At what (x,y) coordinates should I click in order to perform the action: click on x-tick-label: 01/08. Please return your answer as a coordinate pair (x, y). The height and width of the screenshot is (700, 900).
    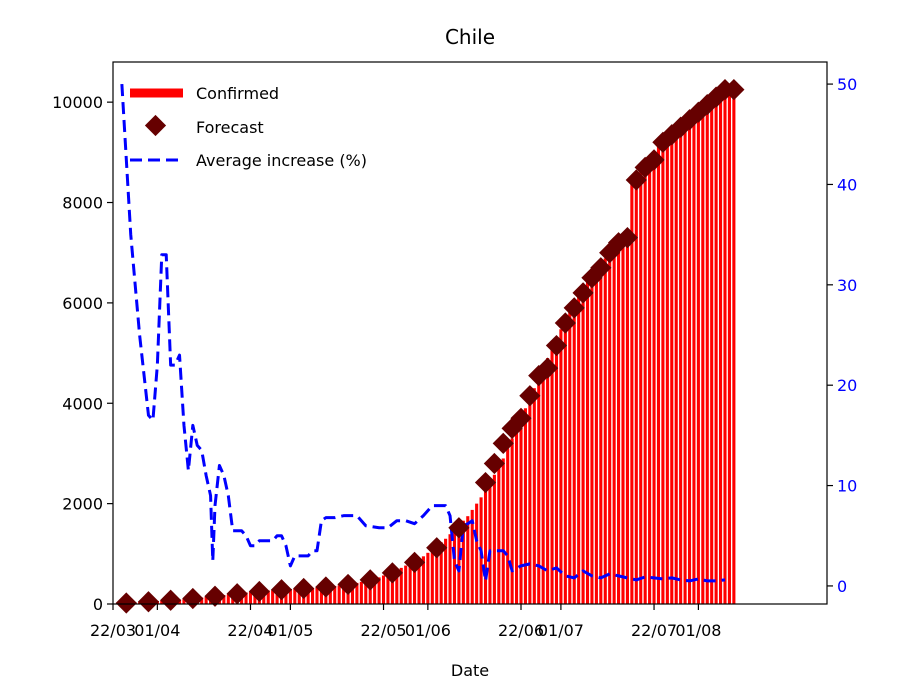
    Looking at the image, I should click on (698, 630).